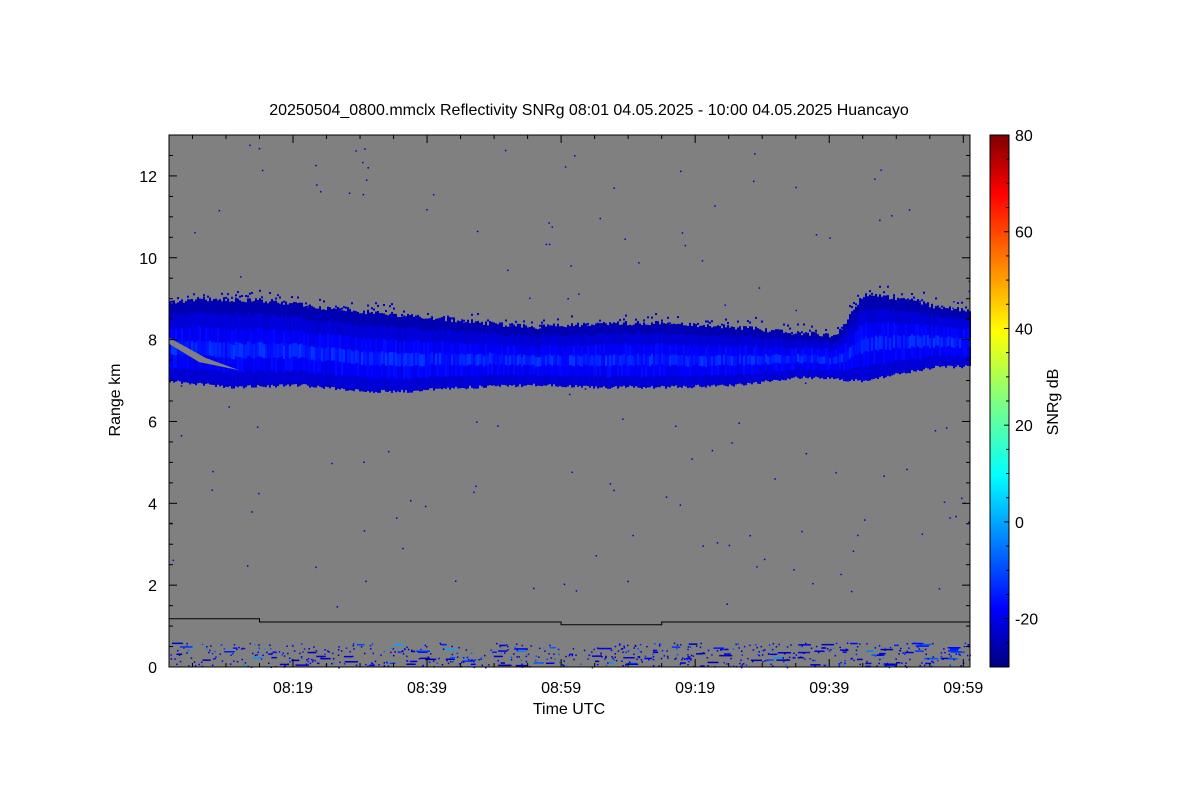 This screenshot has width=1200, height=800. Describe the element at coordinates (1053, 402) in the screenshot. I see `colorbar-label: SNRg dB` at that location.